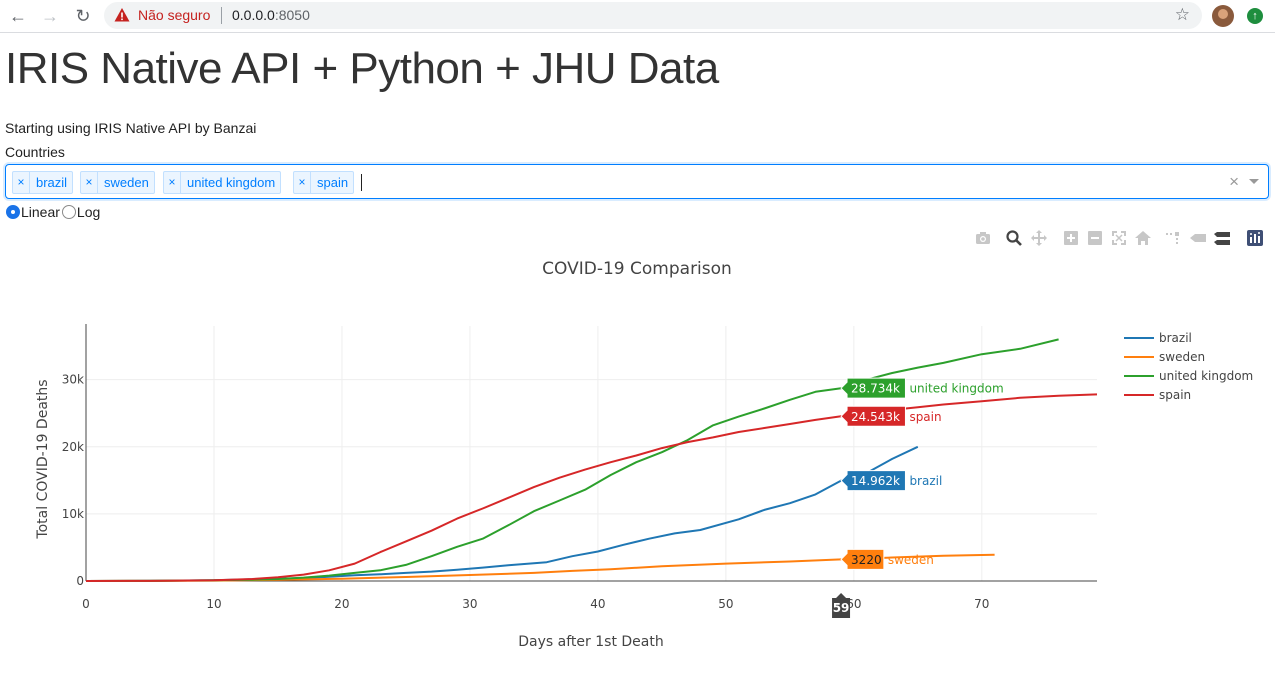 This screenshot has width=1275, height=684. What do you see at coordinates (1014, 238) in the screenshot?
I see `zoom-icon` at bounding box center [1014, 238].